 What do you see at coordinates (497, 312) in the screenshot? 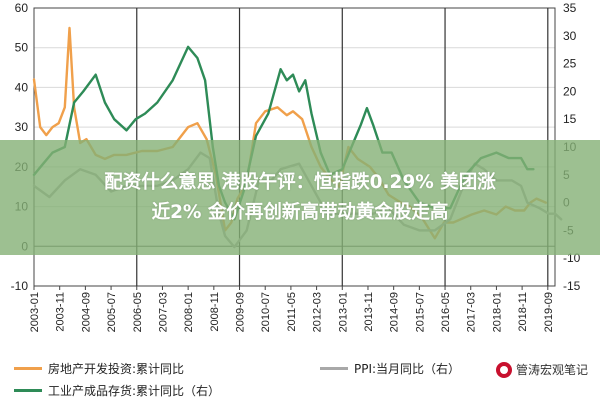
I see `x-tick-label-18: 2018-01` at bounding box center [497, 312].